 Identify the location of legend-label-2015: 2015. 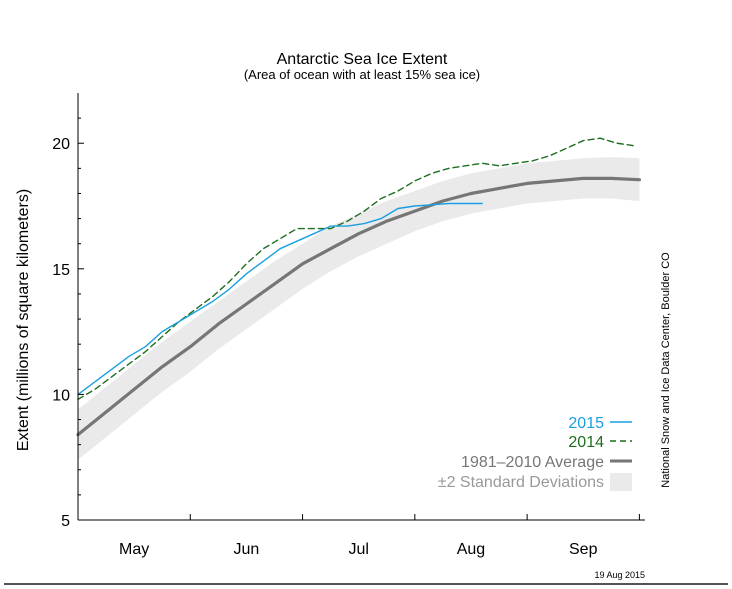
(586, 423).